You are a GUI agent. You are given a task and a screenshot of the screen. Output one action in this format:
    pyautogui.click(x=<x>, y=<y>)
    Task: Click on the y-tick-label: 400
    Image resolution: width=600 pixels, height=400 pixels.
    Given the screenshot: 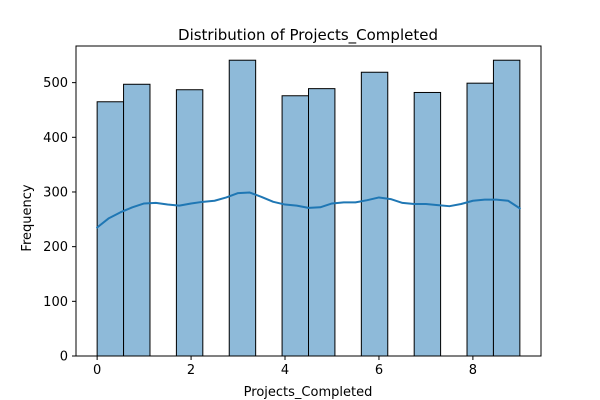 What is the action you would take?
    pyautogui.click(x=55, y=138)
    